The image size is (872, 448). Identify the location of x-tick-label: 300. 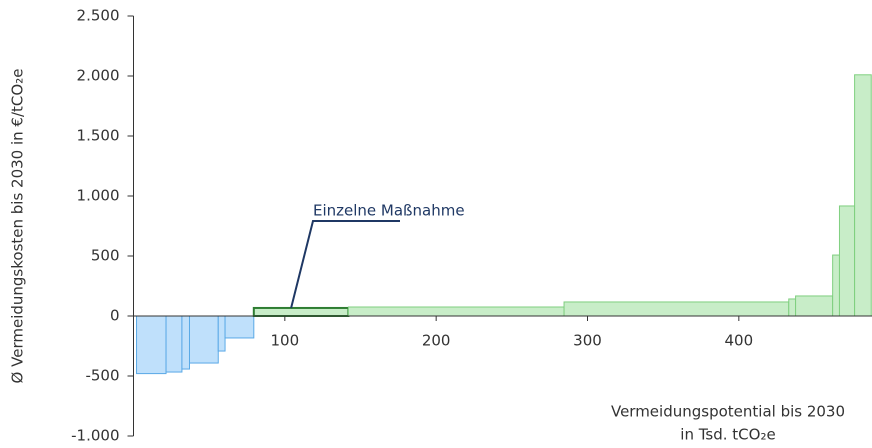
(587, 341).